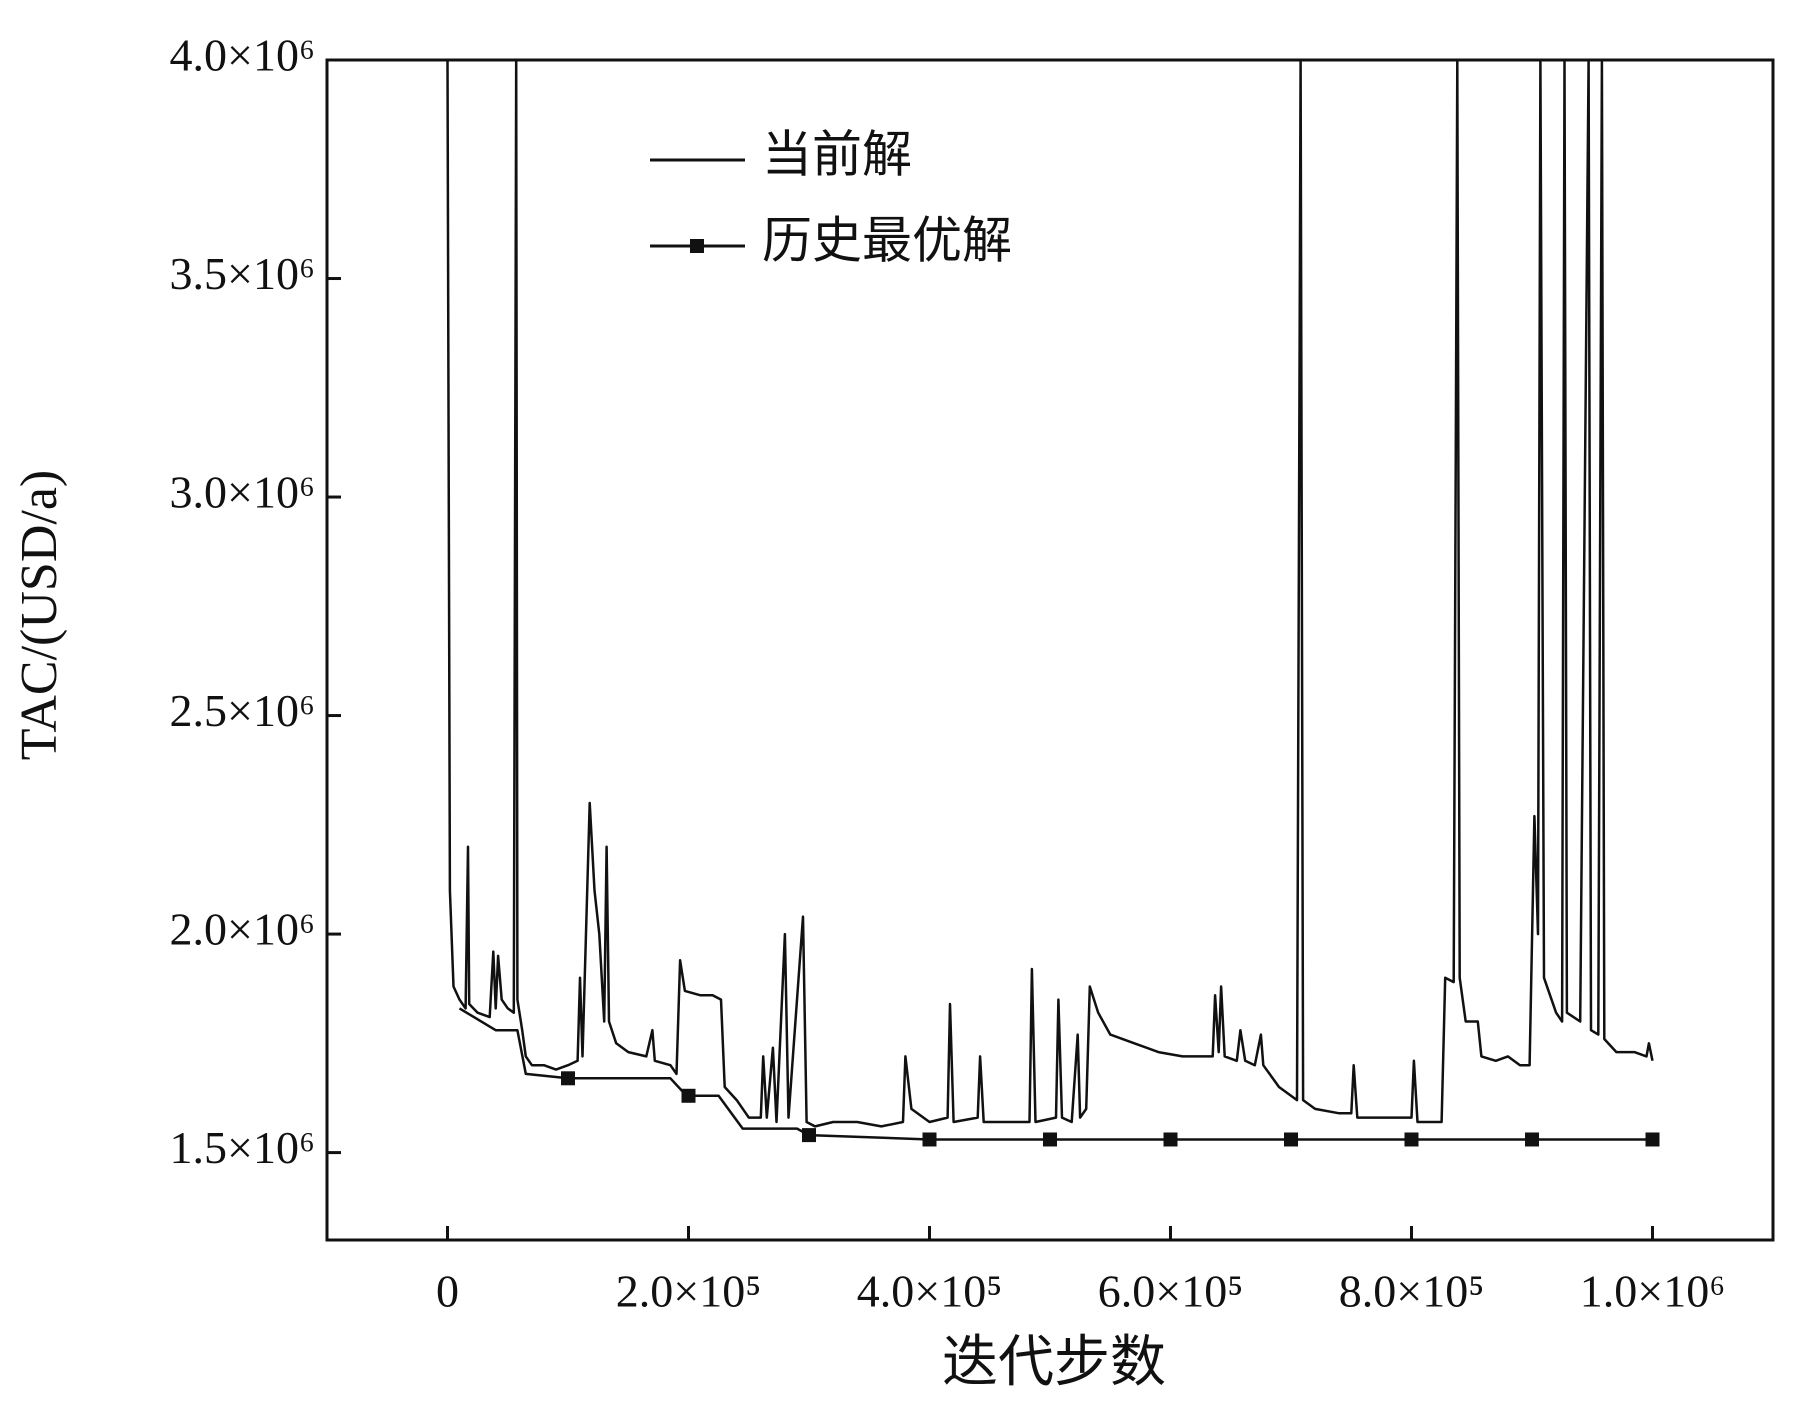 Image resolution: width=1801 pixels, height=1403 pixels. I want to click on y-axis-label: TAC/(USD/a), so click(39, 615).